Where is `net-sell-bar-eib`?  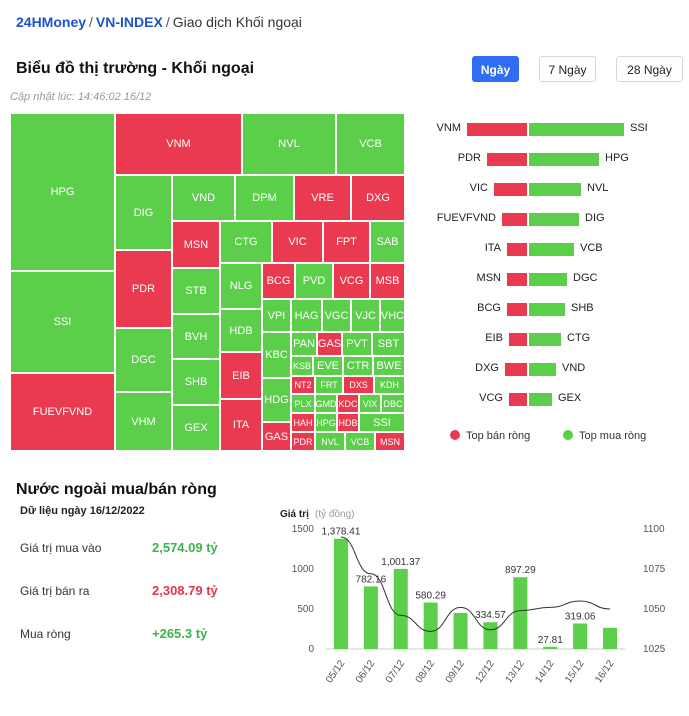 net-sell-bar-eib is located at coordinates (518, 339).